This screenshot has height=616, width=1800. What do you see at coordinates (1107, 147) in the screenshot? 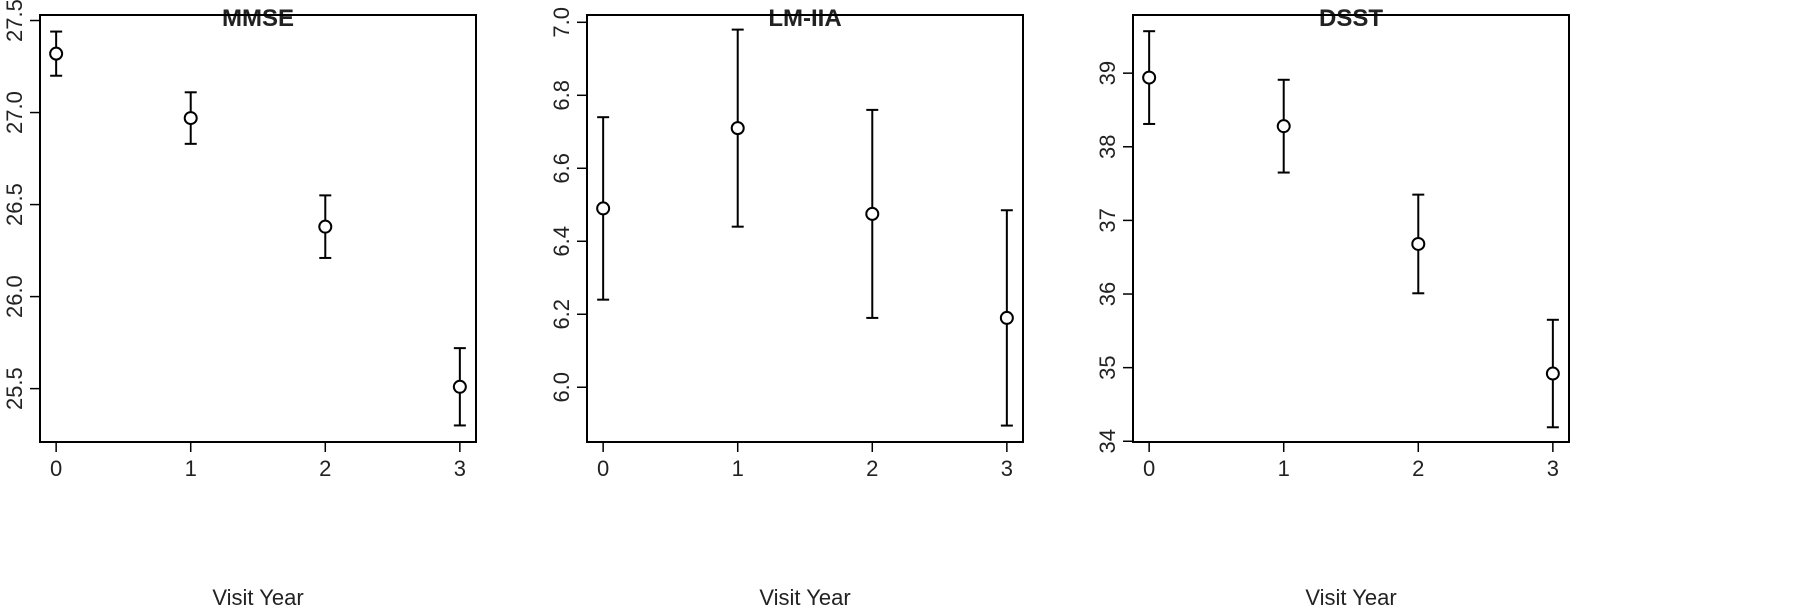
I see `y-tick-label: 38` at bounding box center [1107, 147].